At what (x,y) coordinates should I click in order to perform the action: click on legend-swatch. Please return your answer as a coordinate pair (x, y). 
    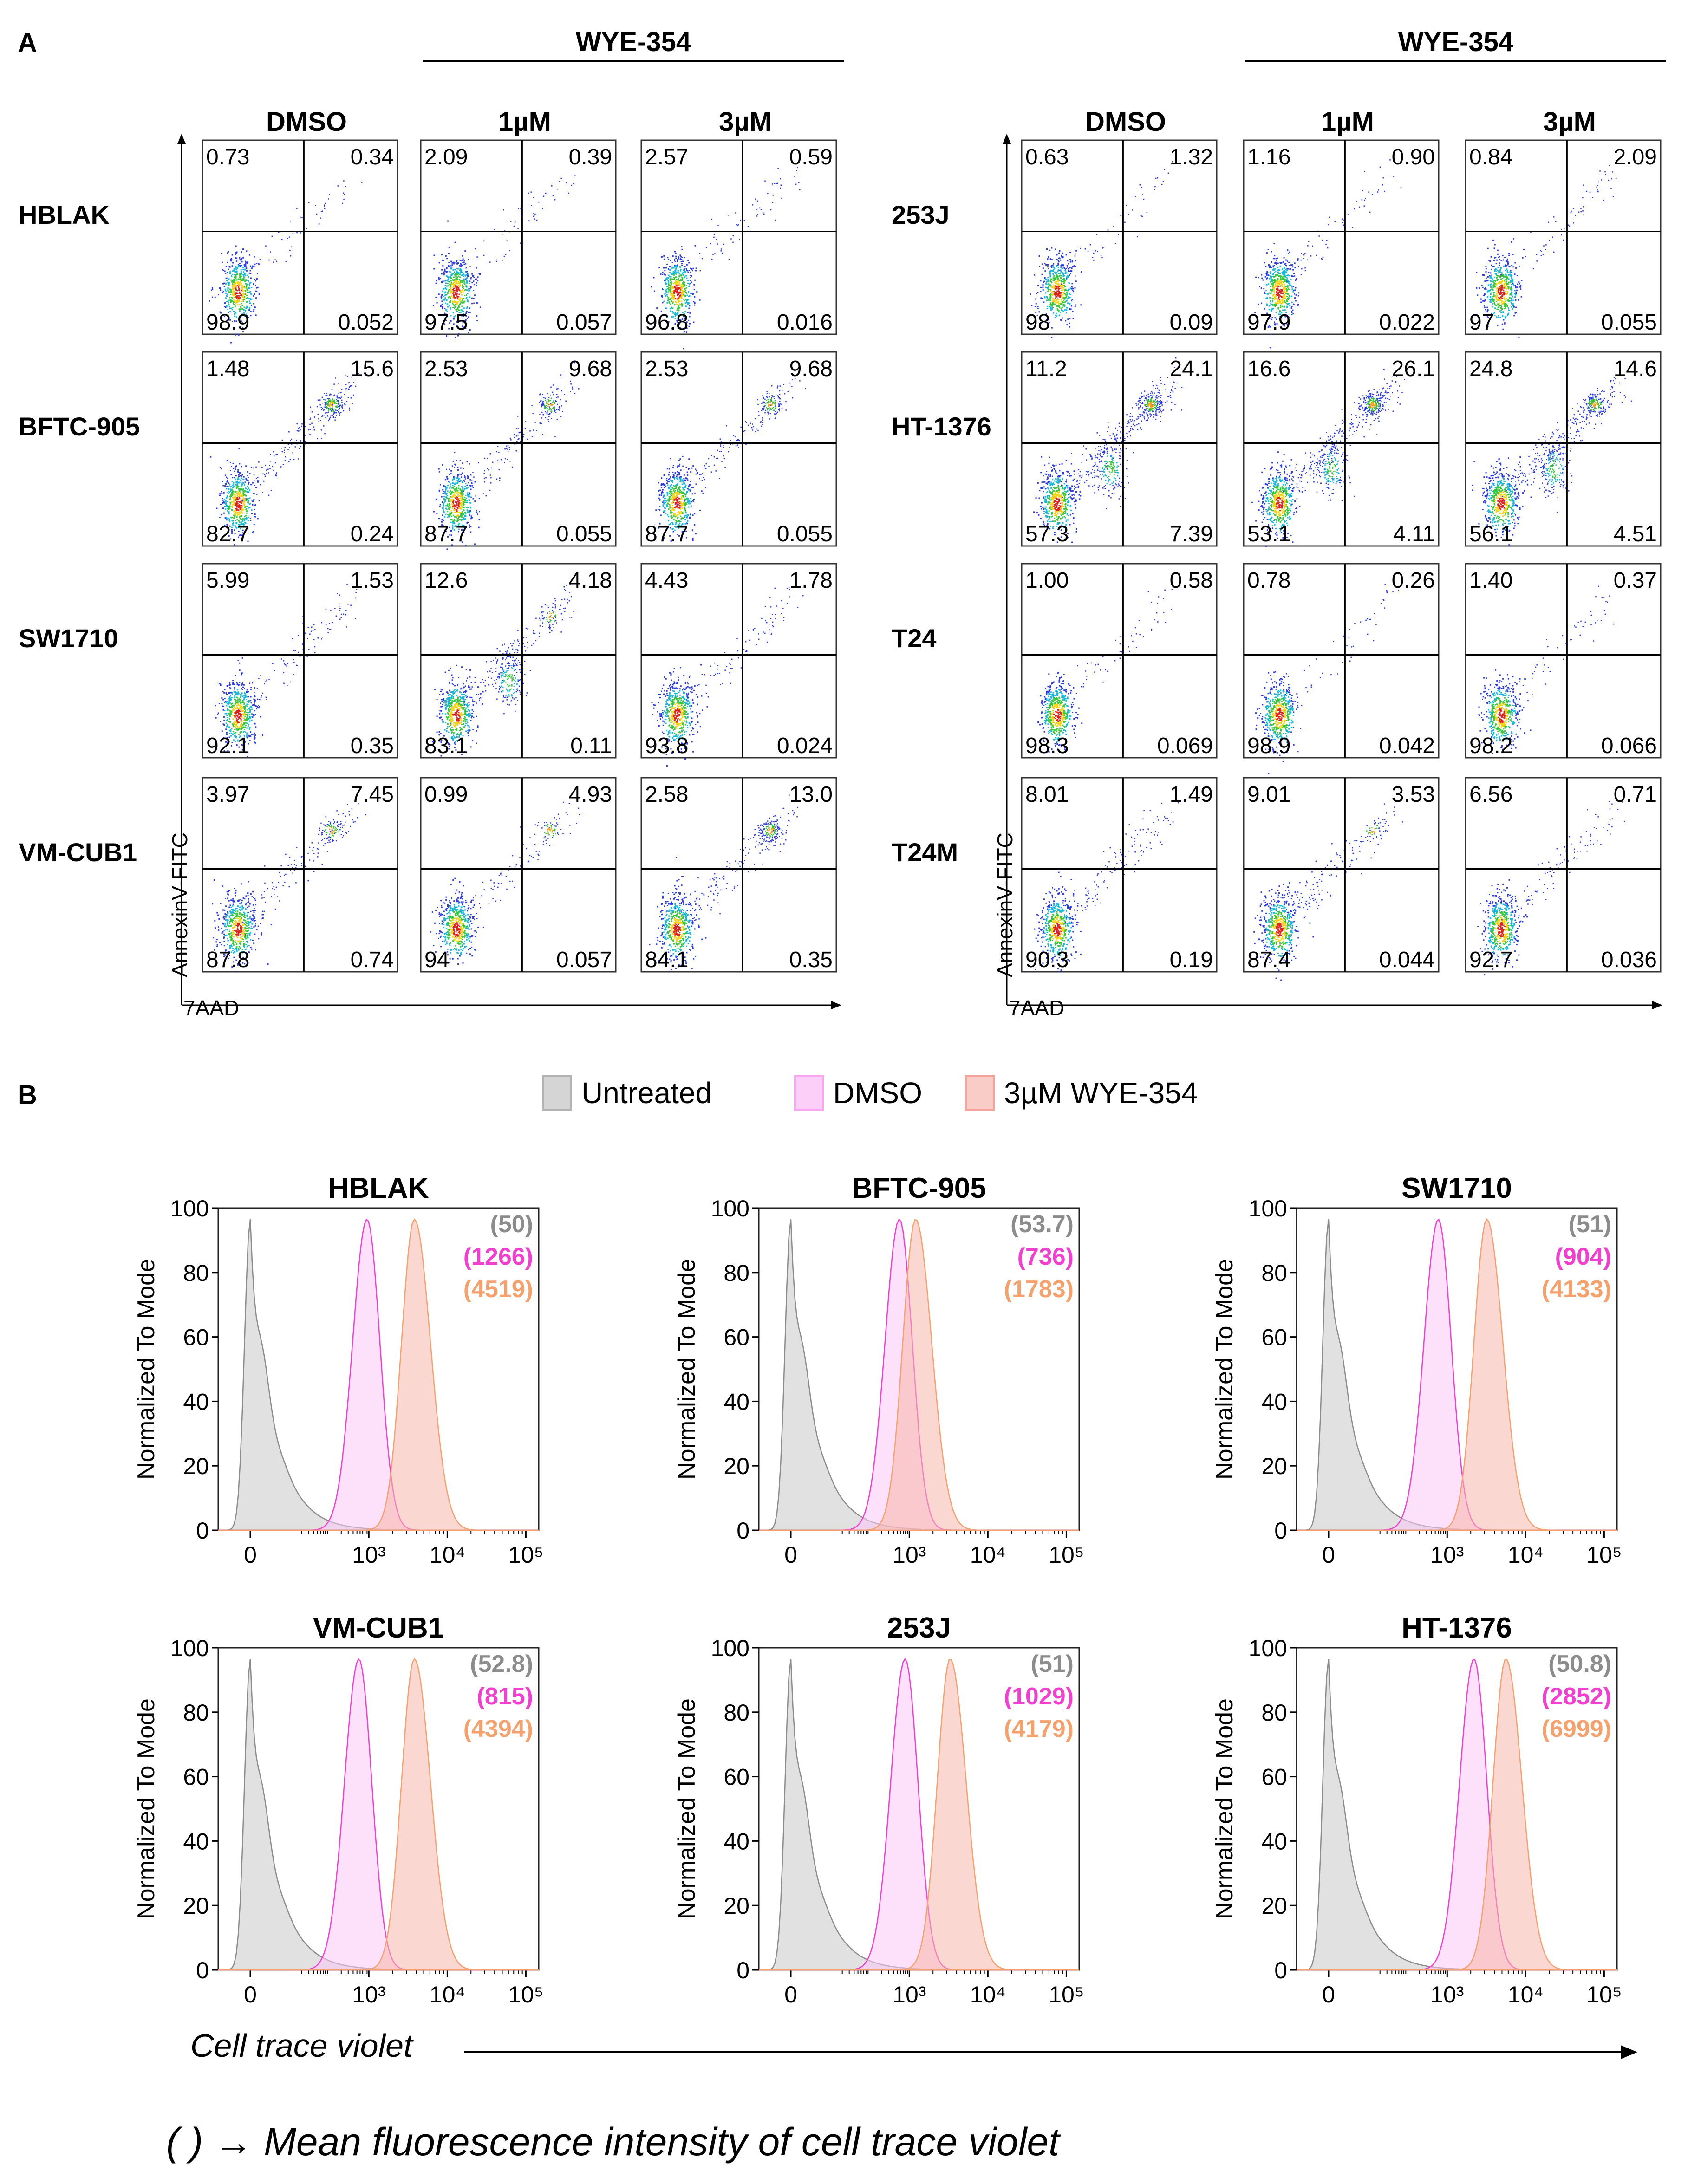
    Looking at the image, I should click on (557, 1093).